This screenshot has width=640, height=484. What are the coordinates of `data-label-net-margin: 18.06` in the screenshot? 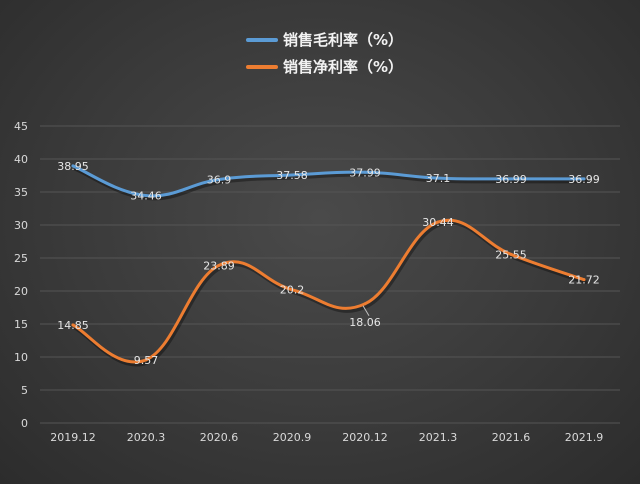 It's located at (365, 322).